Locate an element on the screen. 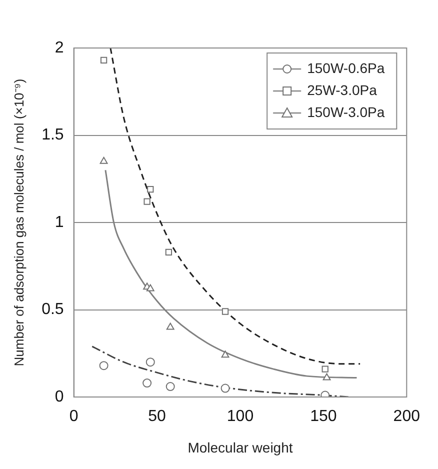 This screenshot has height=469, width=438. x-axis-title: Molecular weight is located at coordinates (240, 447).